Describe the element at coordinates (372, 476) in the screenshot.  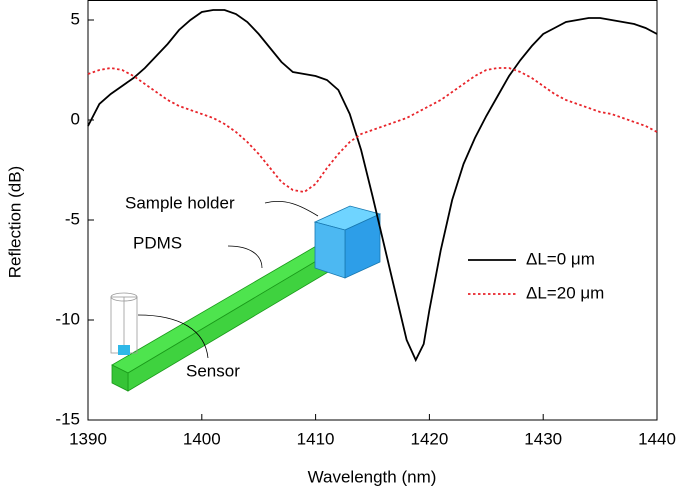
I see `x-axis-label: Wavelength (nm)` at that location.